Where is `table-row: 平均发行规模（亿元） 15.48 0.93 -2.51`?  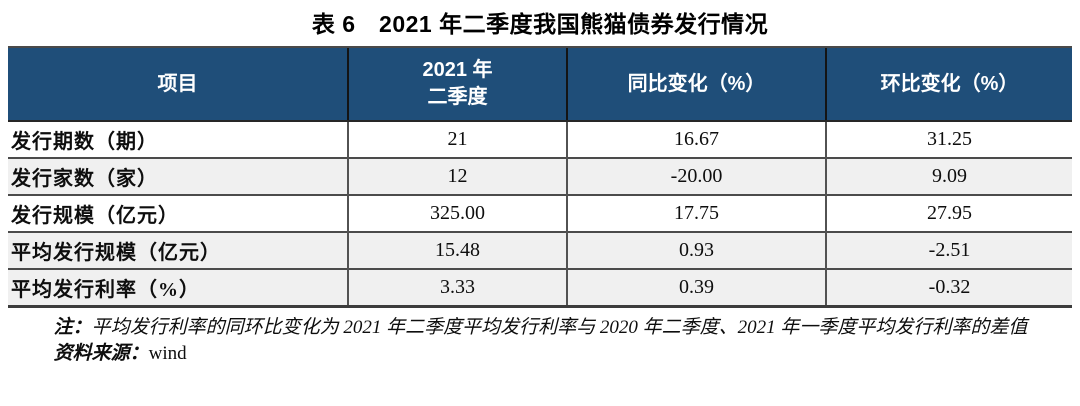
table-row: 平均发行规模（亿元） 15.48 0.93 -2.51 is located at coordinates (540, 250).